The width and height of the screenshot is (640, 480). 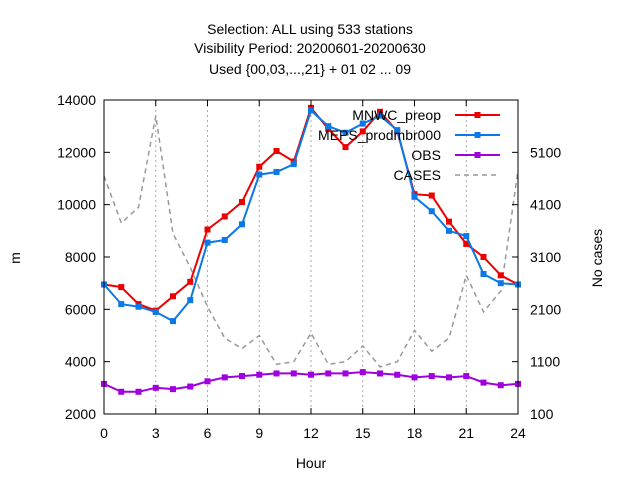 I want to click on title-line-1: Selection: ALL using 533 stations, so click(x=310, y=29).